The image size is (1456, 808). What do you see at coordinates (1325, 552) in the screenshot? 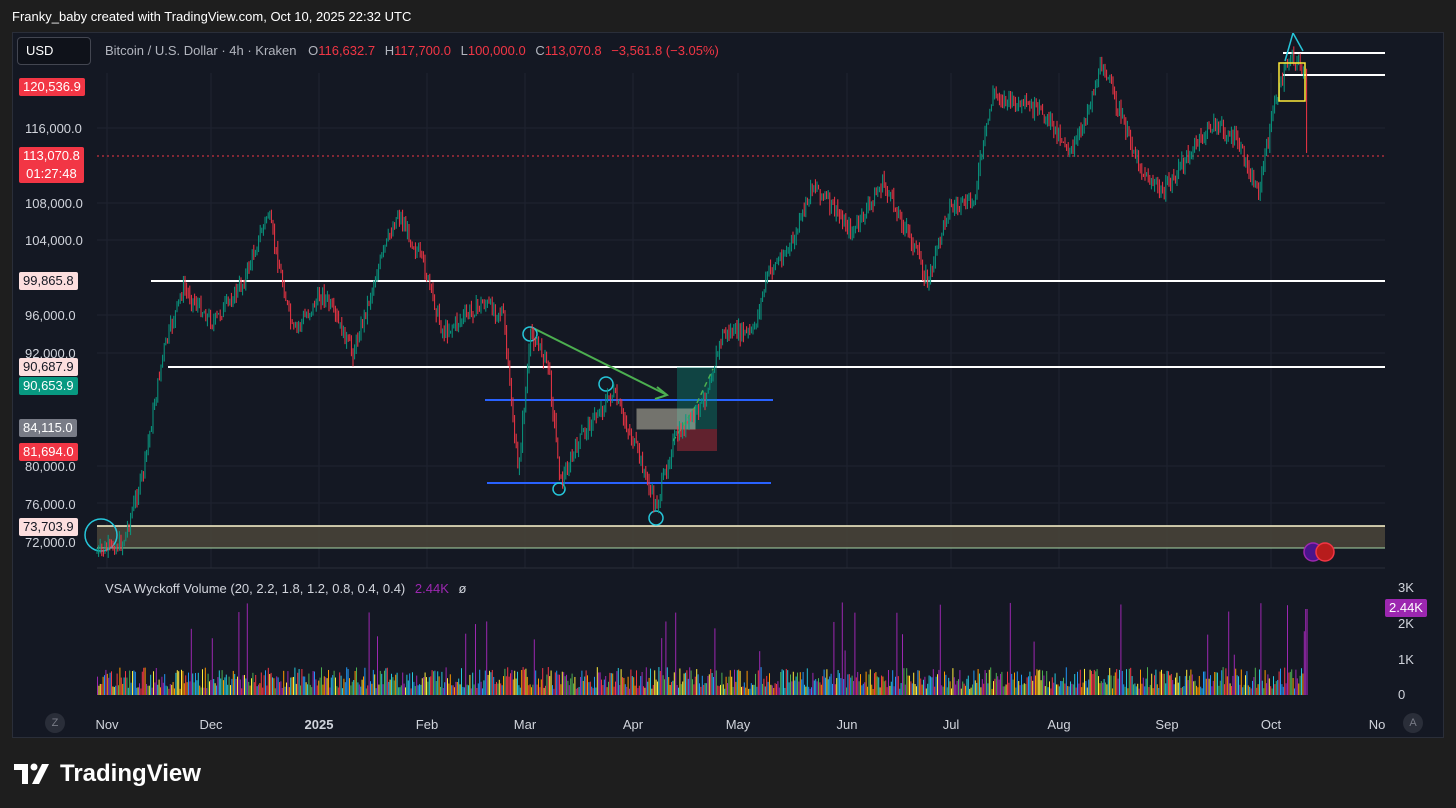
I see `us-flag-event-icon` at bounding box center [1325, 552].